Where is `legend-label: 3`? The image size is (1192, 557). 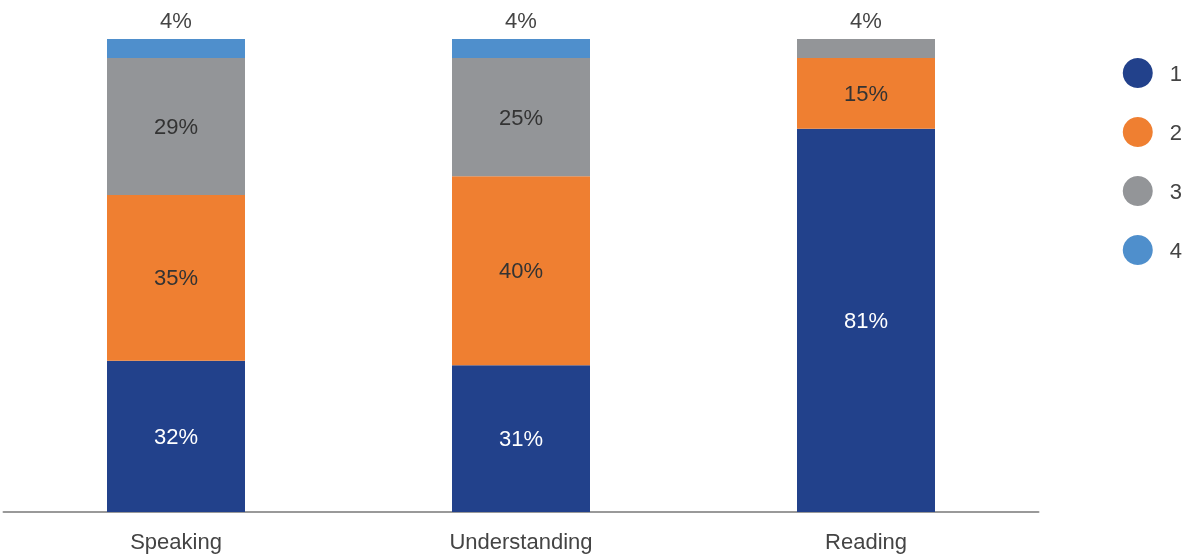
legend-label: 3 is located at coordinates (1176, 191).